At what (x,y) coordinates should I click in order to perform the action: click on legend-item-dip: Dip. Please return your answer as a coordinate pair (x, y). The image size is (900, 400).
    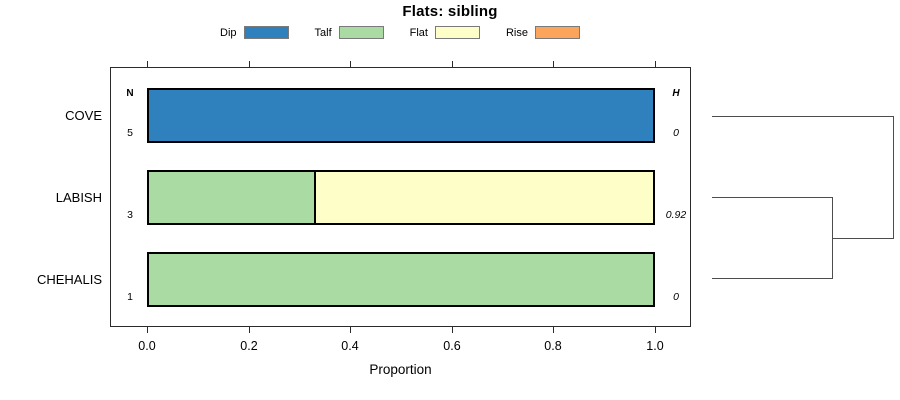
    Looking at the image, I should click on (254, 32).